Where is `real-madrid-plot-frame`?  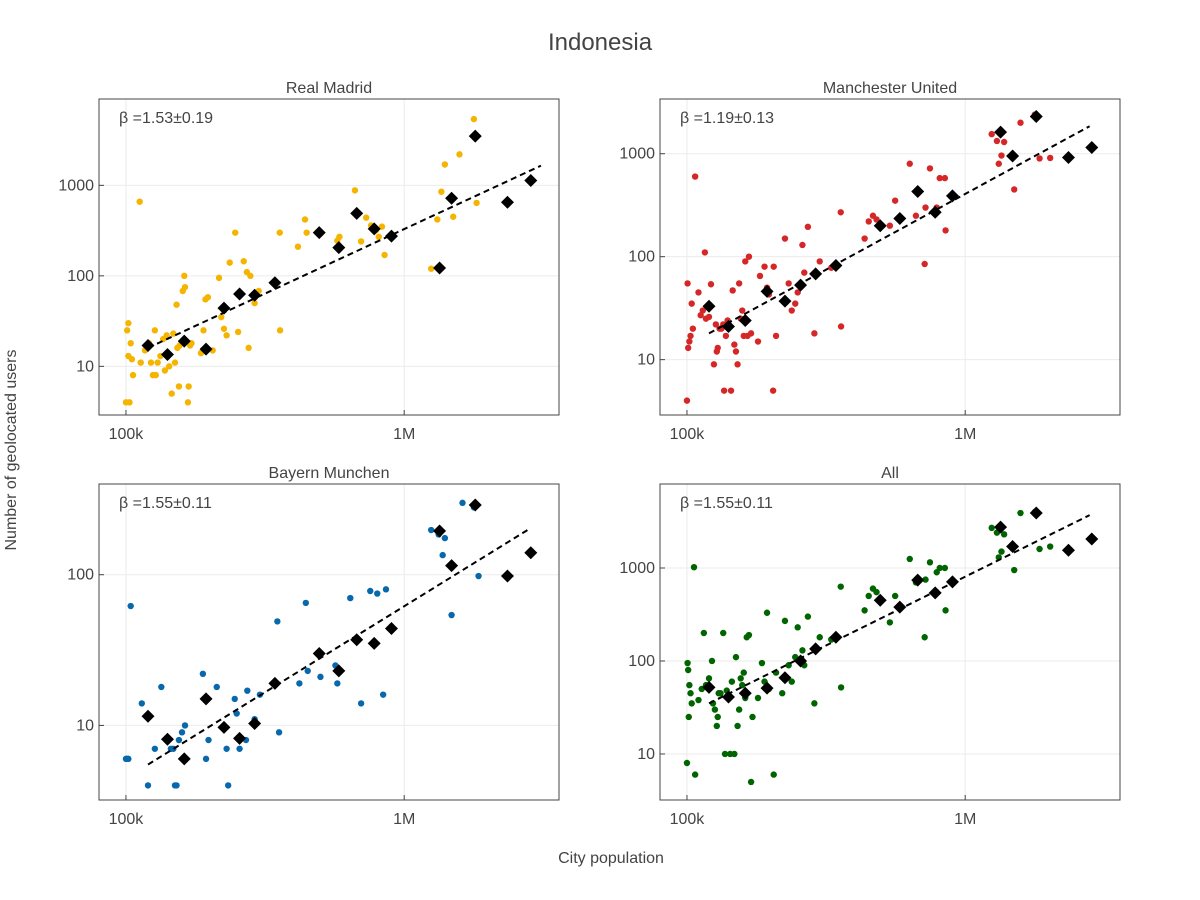 real-madrid-plot-frame is located at coordinates (329, 257).